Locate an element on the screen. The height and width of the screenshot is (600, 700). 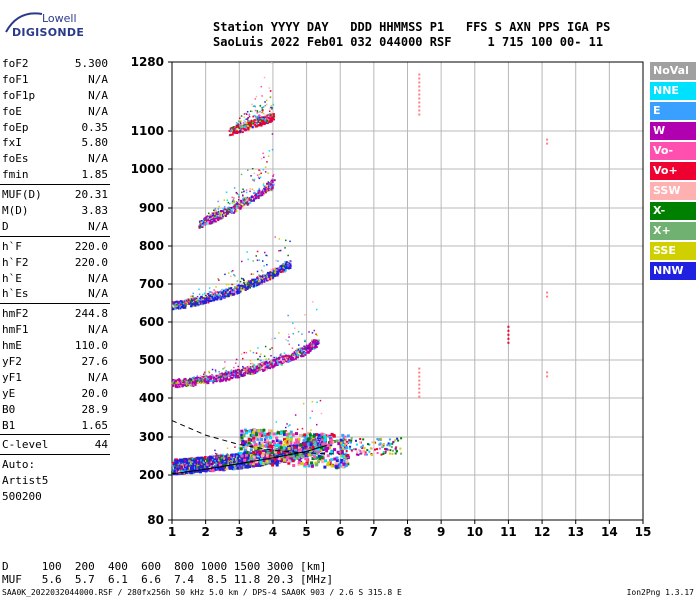
echo-trace is located at coordinates (232, 273).